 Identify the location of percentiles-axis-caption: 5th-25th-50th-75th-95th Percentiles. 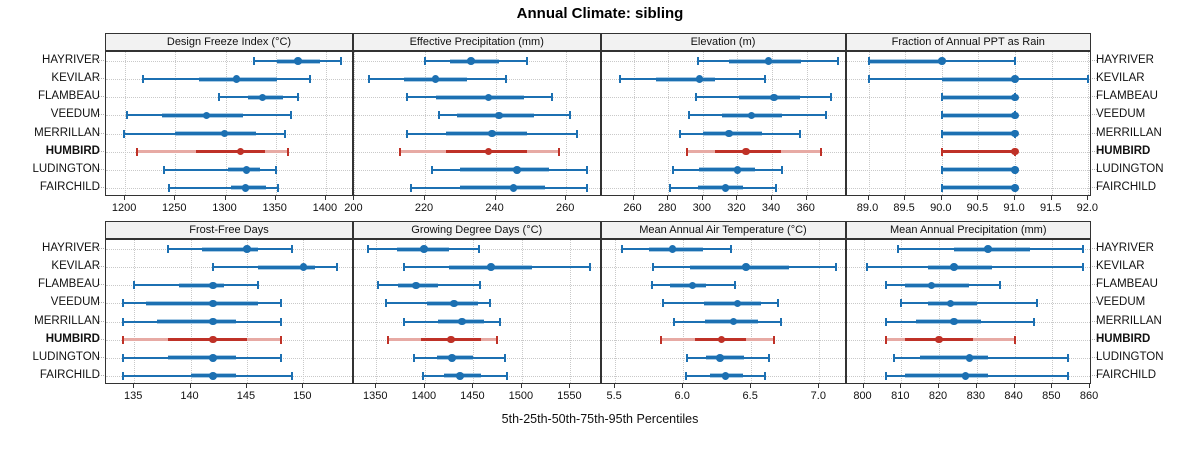
(600, 419).